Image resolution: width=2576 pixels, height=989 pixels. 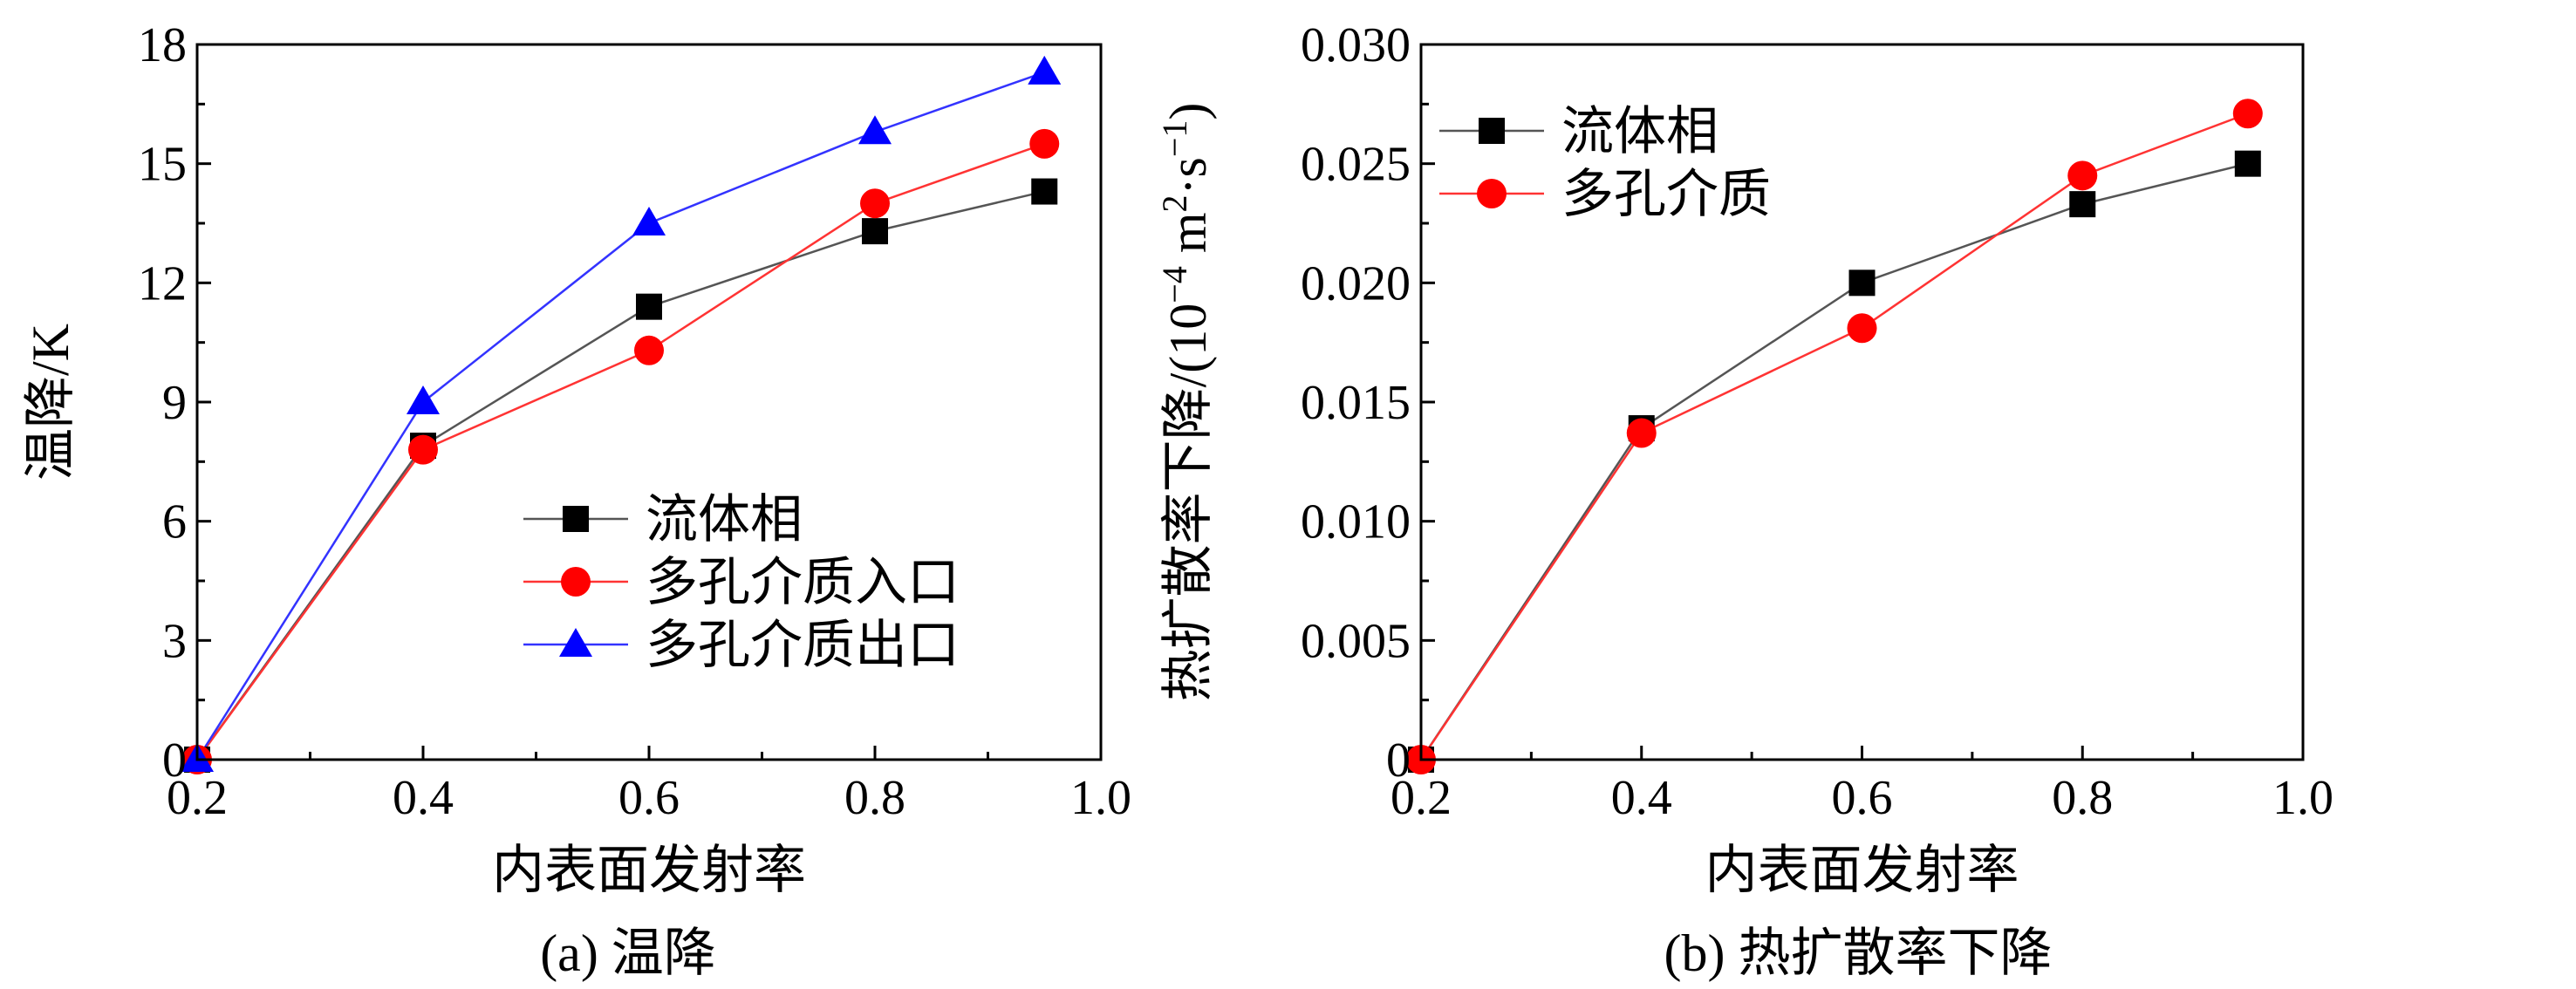 I want to click on y-axis-label-mid2: ·s, so click(x=1188, y=176).